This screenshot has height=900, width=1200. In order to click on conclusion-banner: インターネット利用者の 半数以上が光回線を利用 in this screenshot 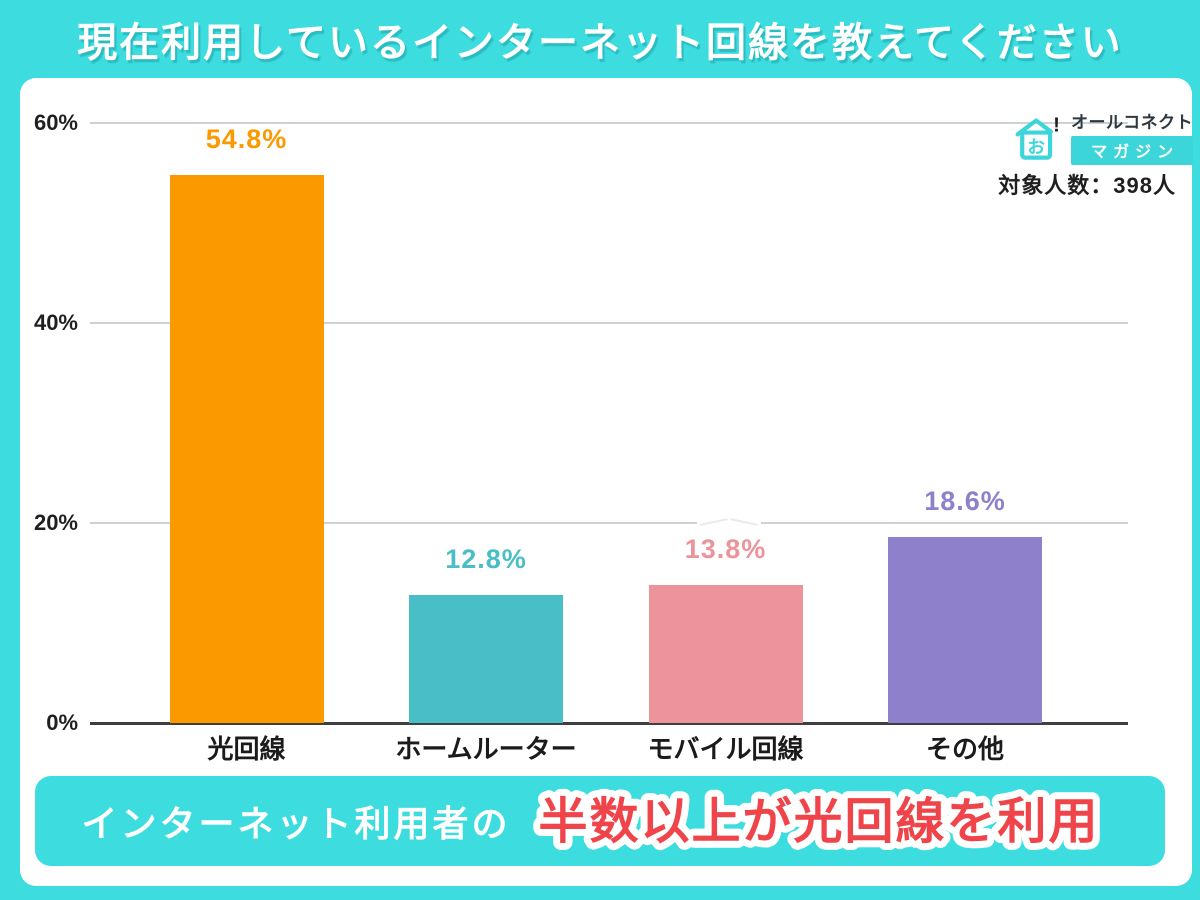, I will do `click(600, 821)`.